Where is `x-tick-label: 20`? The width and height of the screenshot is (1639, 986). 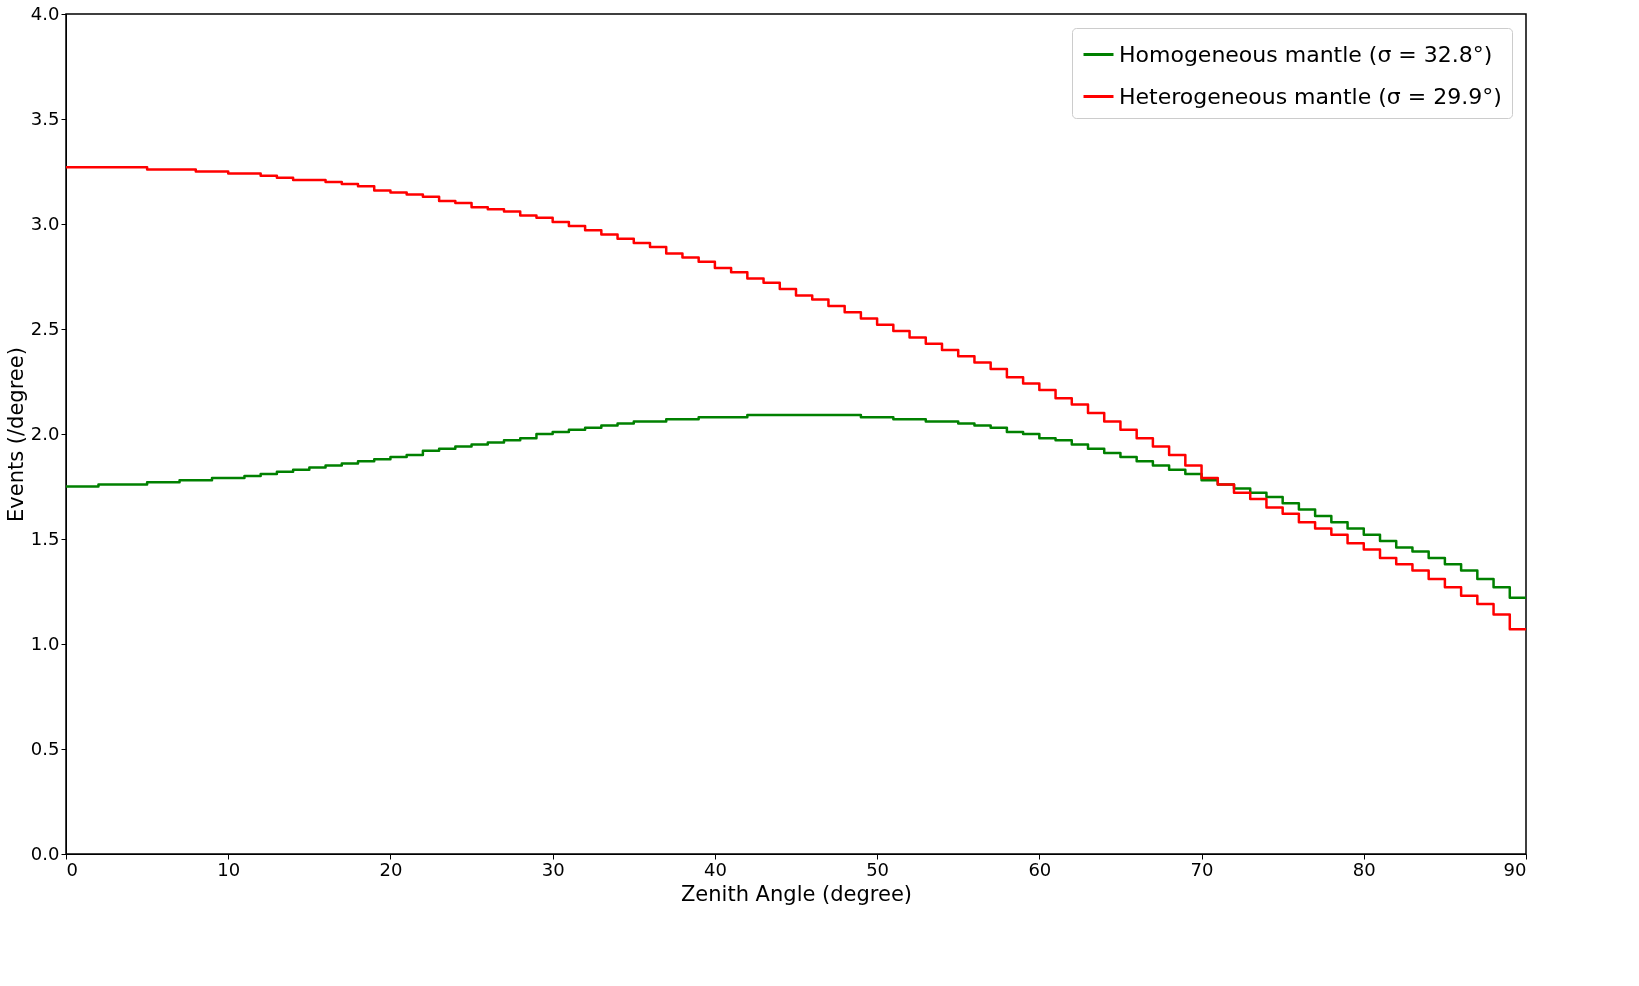
x-tick-label: 20 is located at coordinates (391, 869).